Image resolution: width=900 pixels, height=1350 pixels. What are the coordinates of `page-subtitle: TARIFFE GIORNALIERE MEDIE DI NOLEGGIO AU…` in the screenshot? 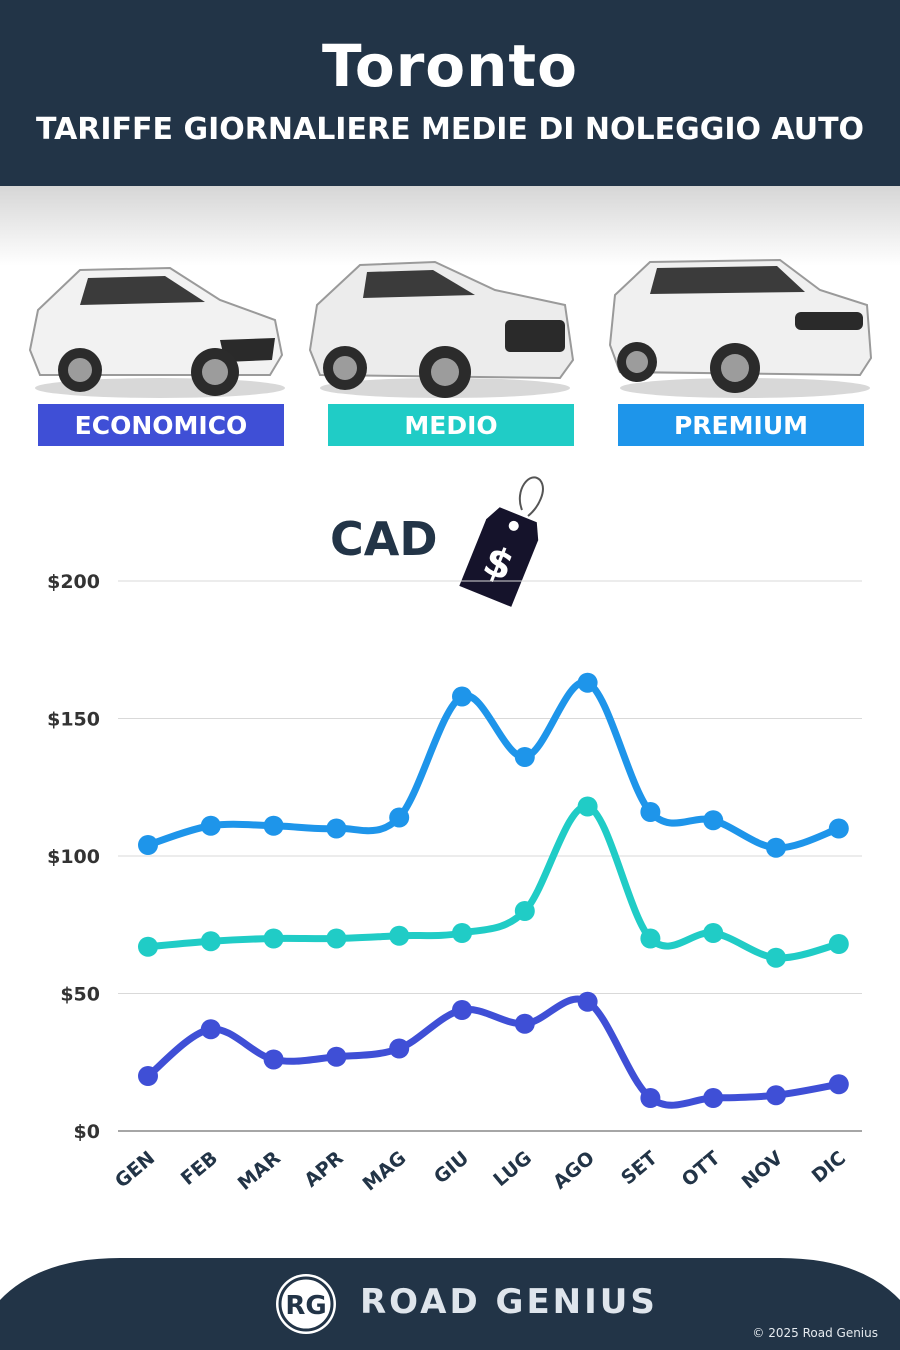 It's located at (450, 129).